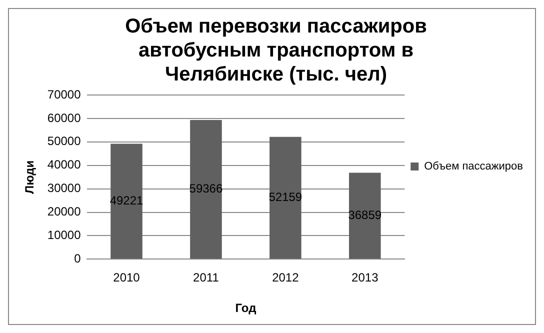 The width and height of the screenshot is (544, 333). I want to click on x-tick-label: 2012, so click(286, 277).